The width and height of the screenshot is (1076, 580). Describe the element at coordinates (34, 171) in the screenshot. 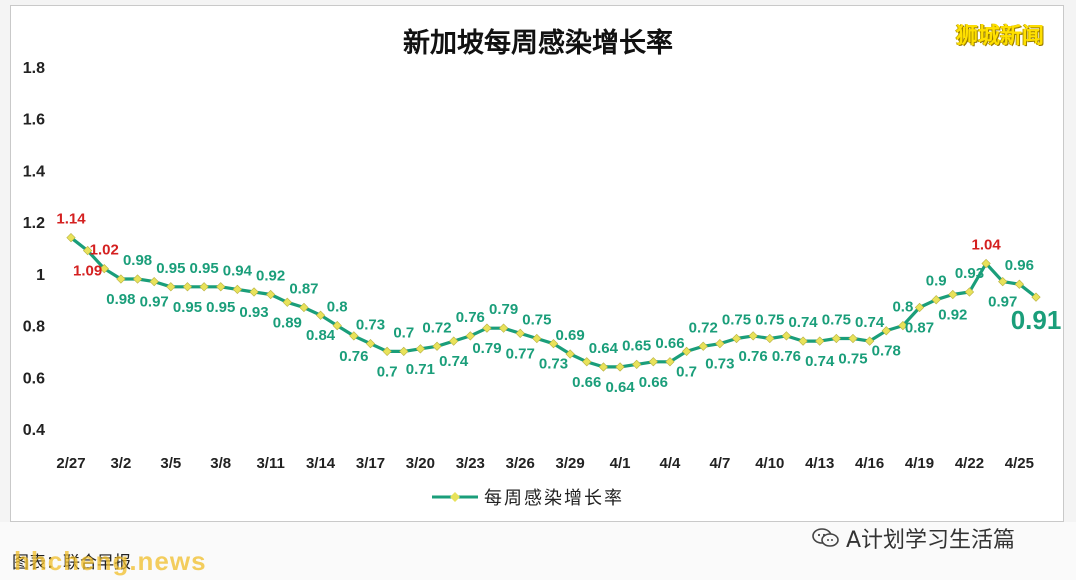

I see `y-tick-label: 1.4` at that location.